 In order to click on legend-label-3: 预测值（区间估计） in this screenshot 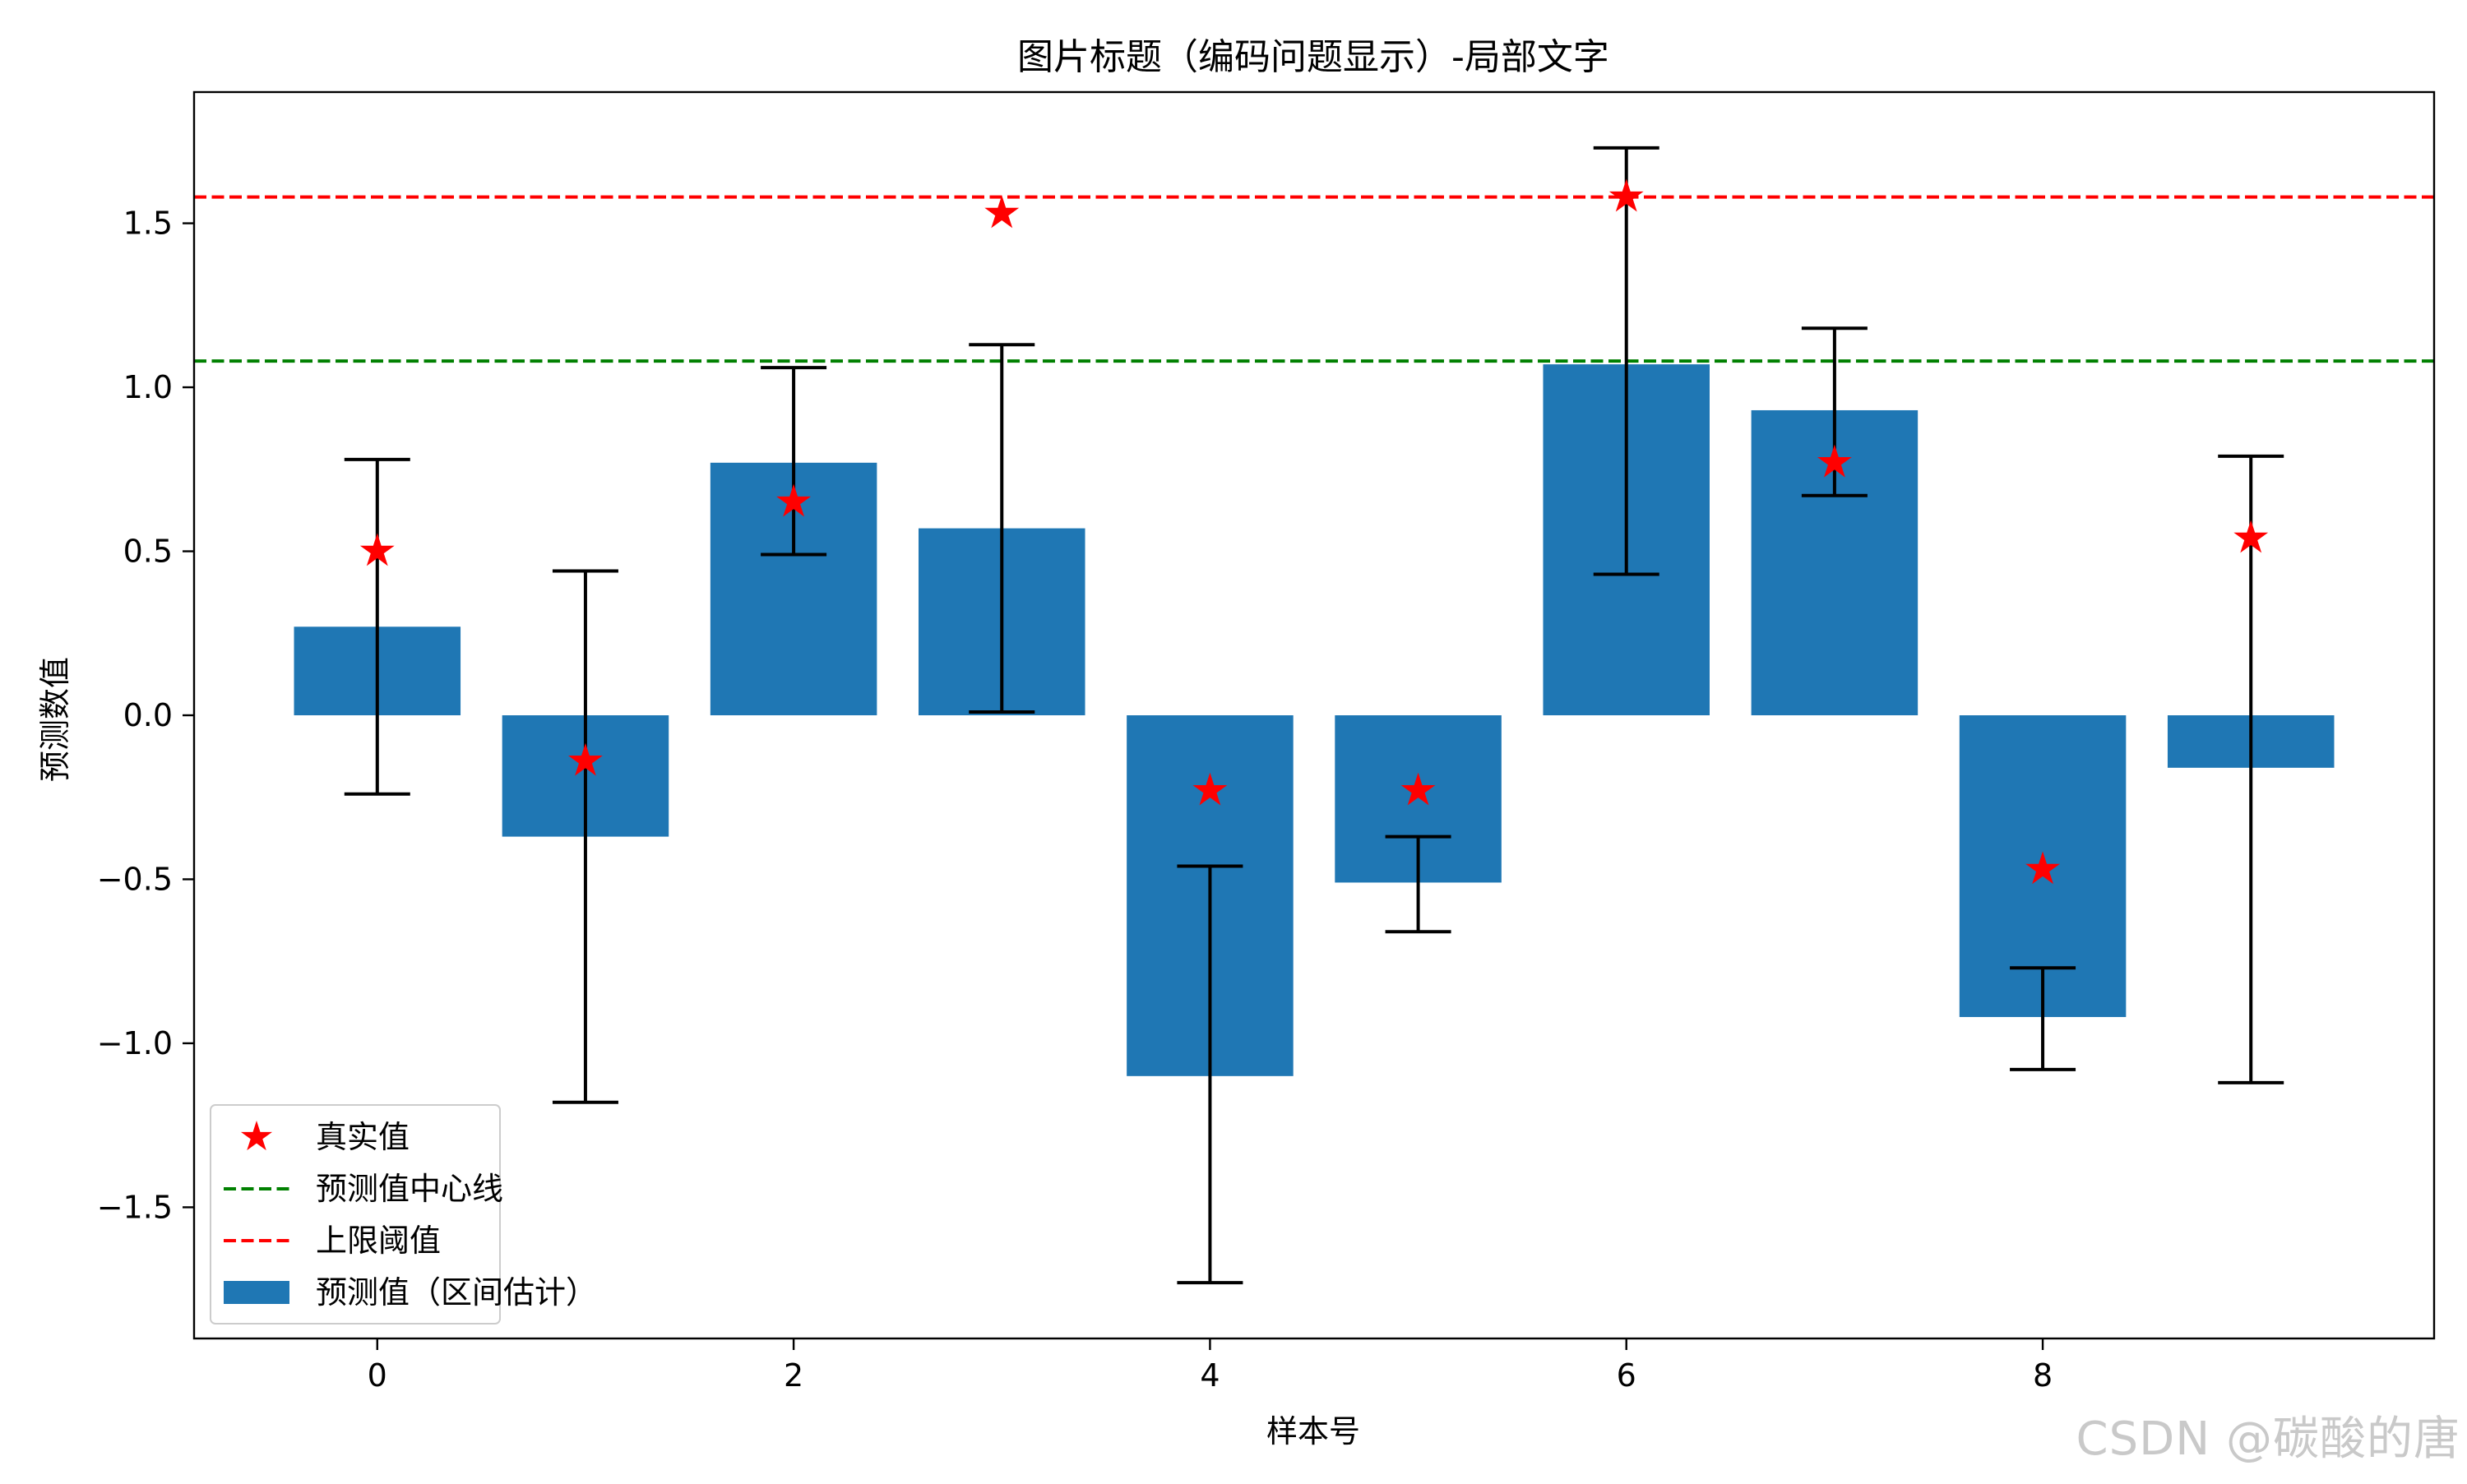, I will do `click(456, 1293)`.